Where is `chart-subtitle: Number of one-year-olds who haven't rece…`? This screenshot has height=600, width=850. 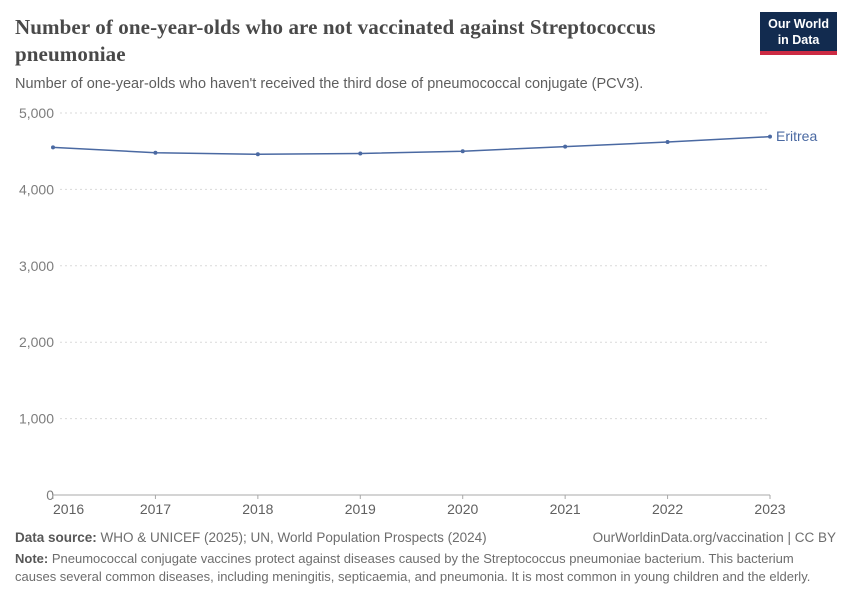 chart-subtitle: Number of one-year-olds who haven't rece… is located at coordinates (329, 84).